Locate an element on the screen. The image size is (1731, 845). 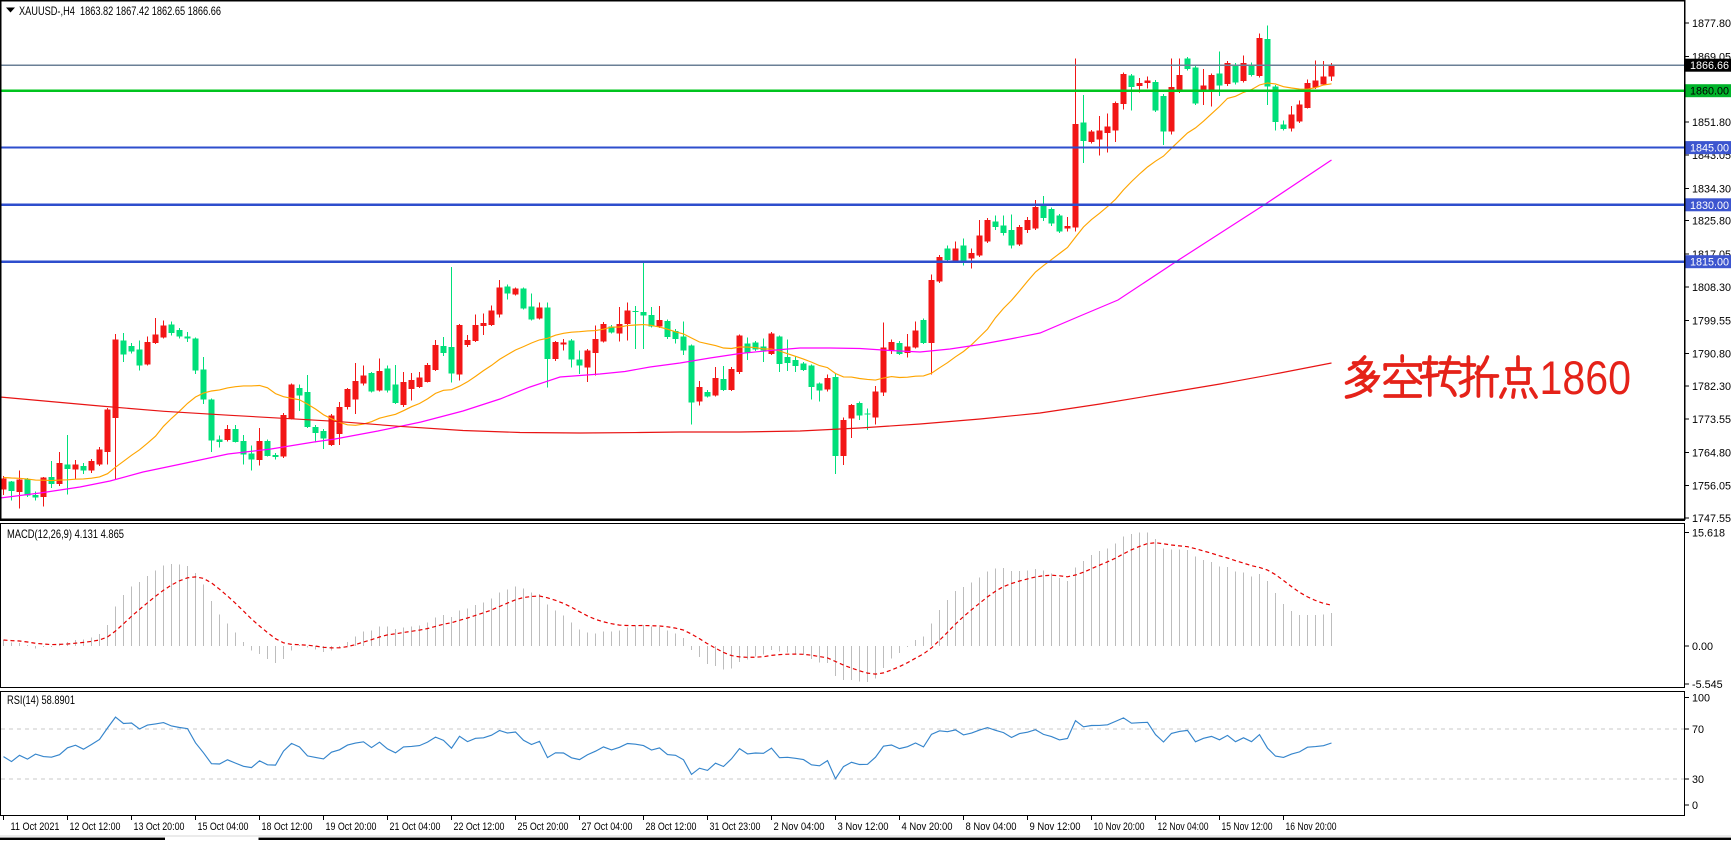
svg-text: 13 Oct 20:00 is located at coordinates (159, 827).